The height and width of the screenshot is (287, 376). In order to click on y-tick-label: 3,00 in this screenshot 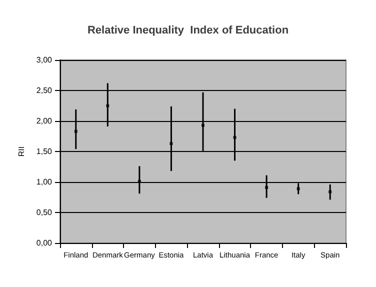, I will do `click(44, 60)`.